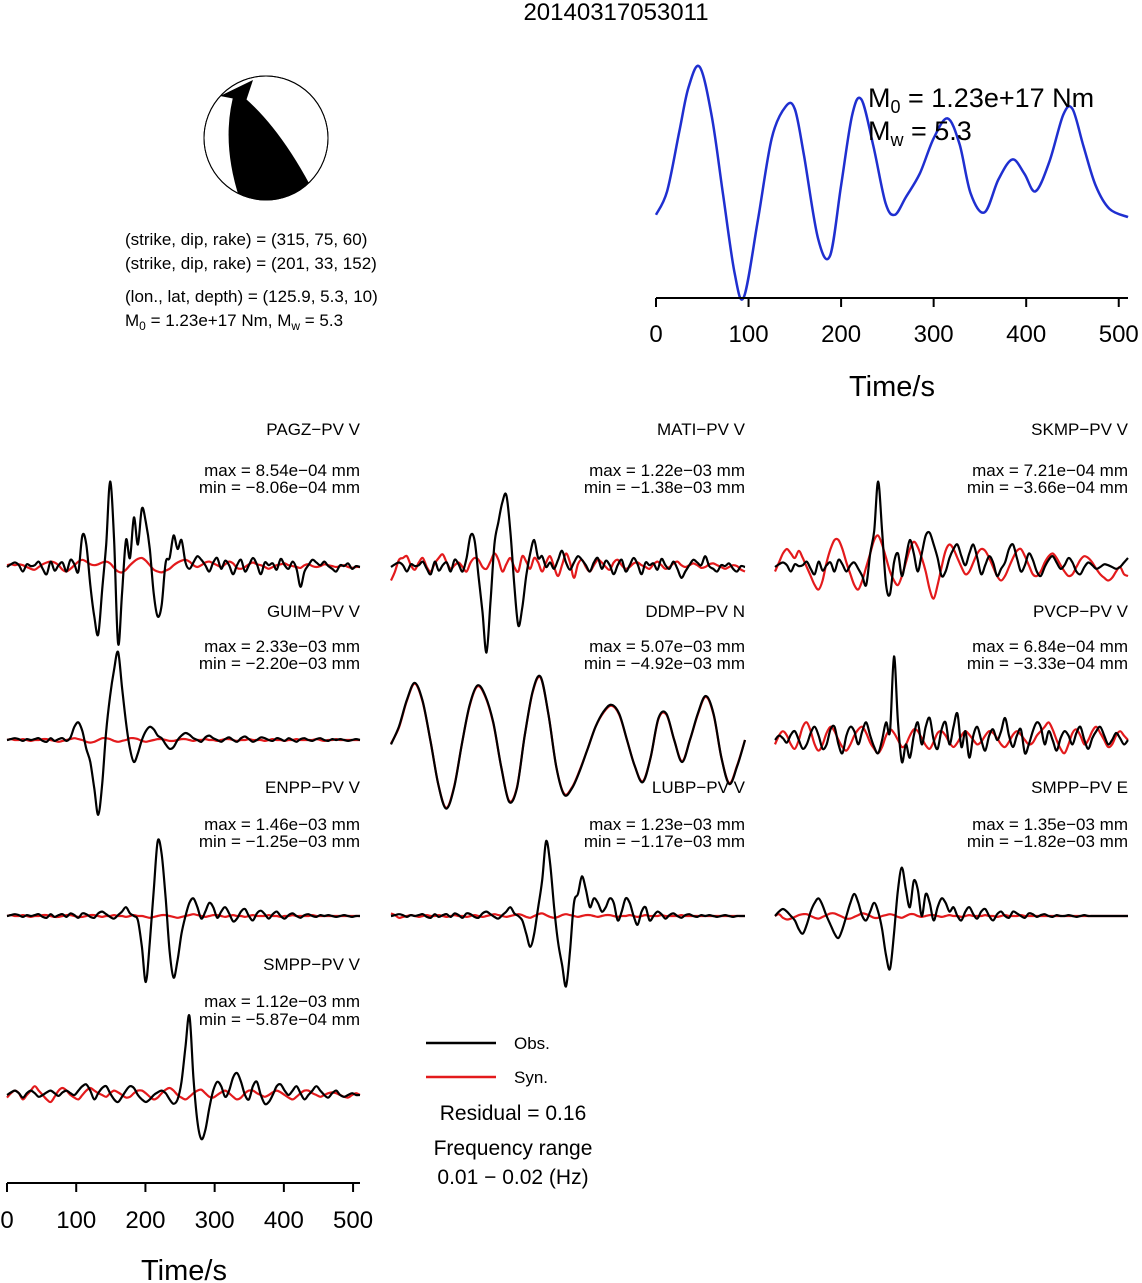  I want to click on figure-title: 20140317053011, so click(615, 13).